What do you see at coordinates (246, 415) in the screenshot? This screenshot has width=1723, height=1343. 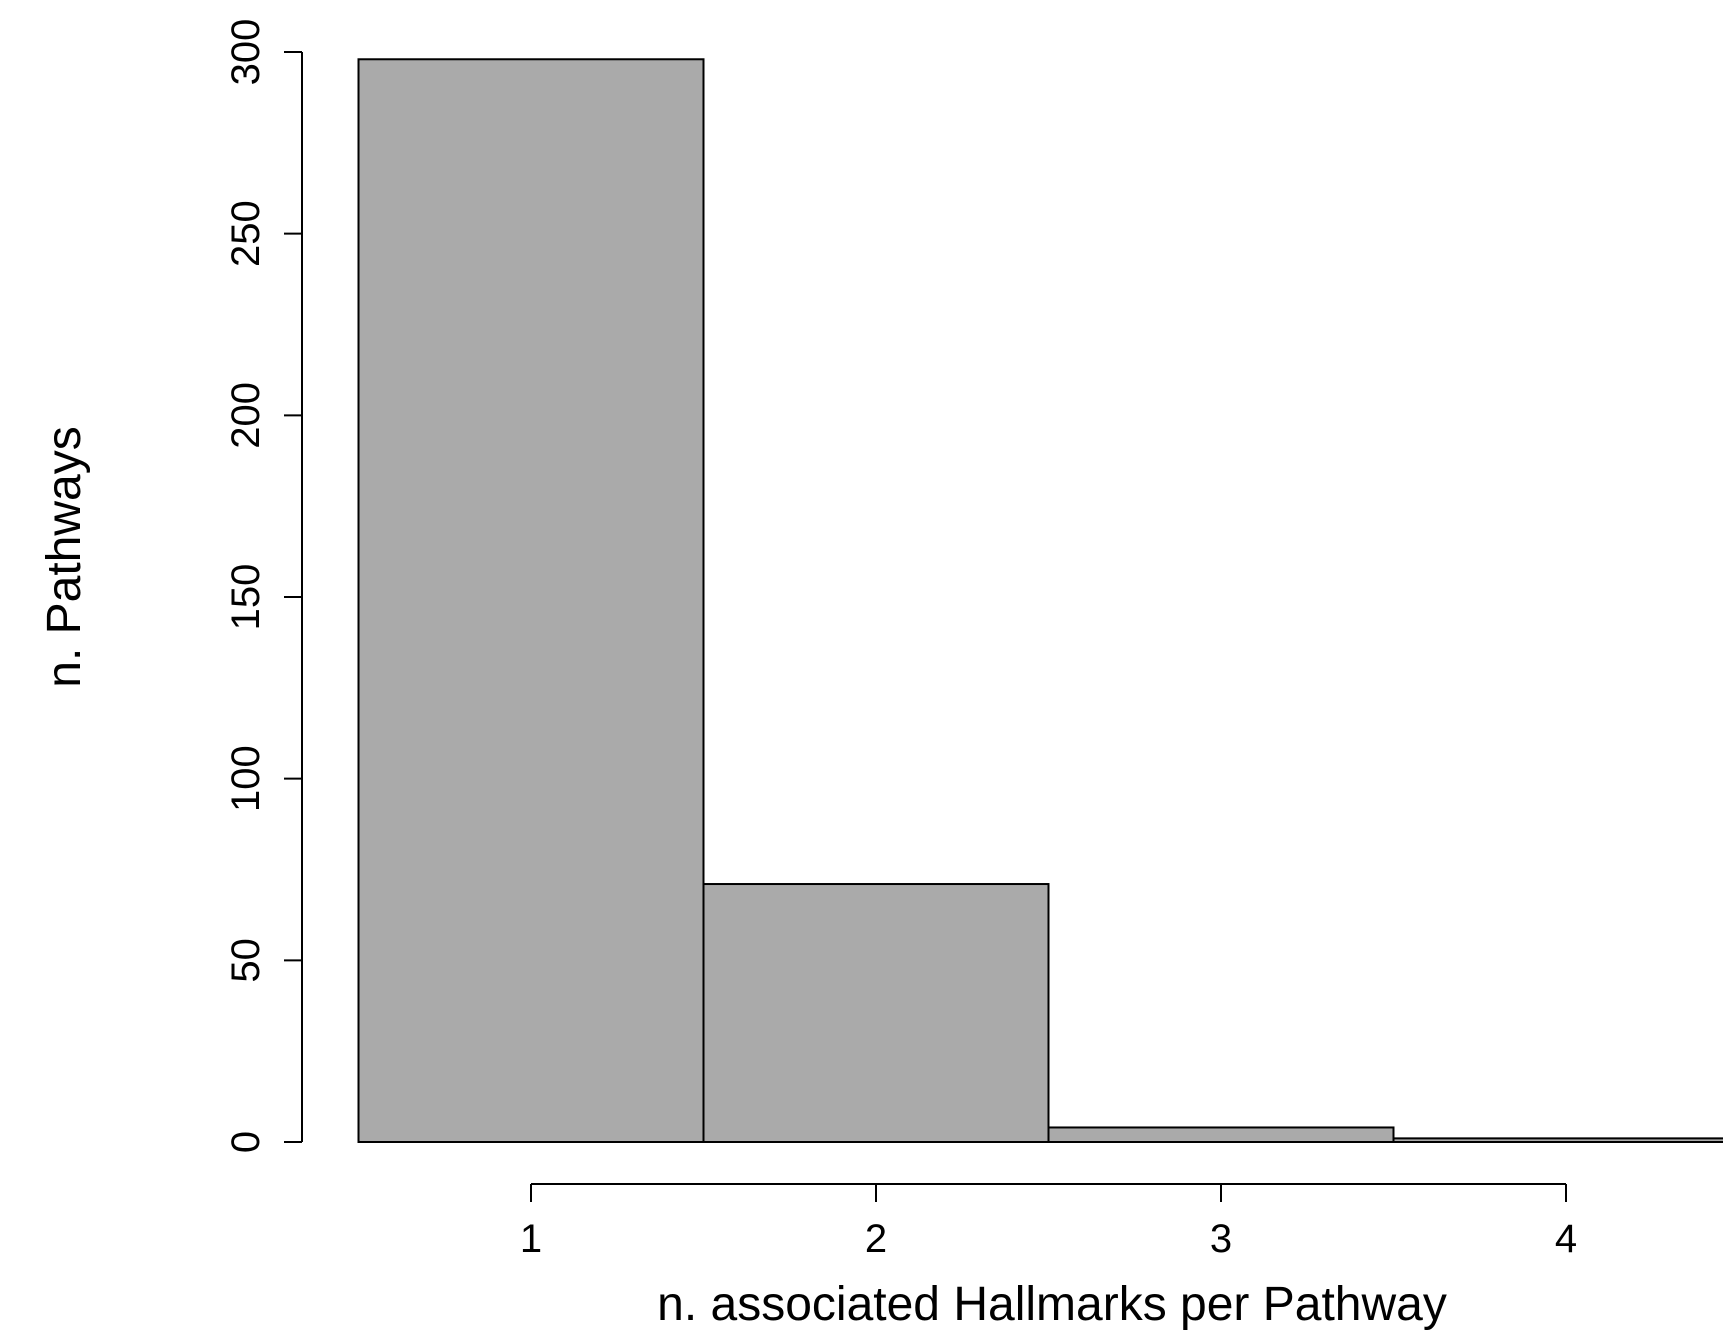 I see `y-tick-label-200: 200` at bounding box center [246, 415].